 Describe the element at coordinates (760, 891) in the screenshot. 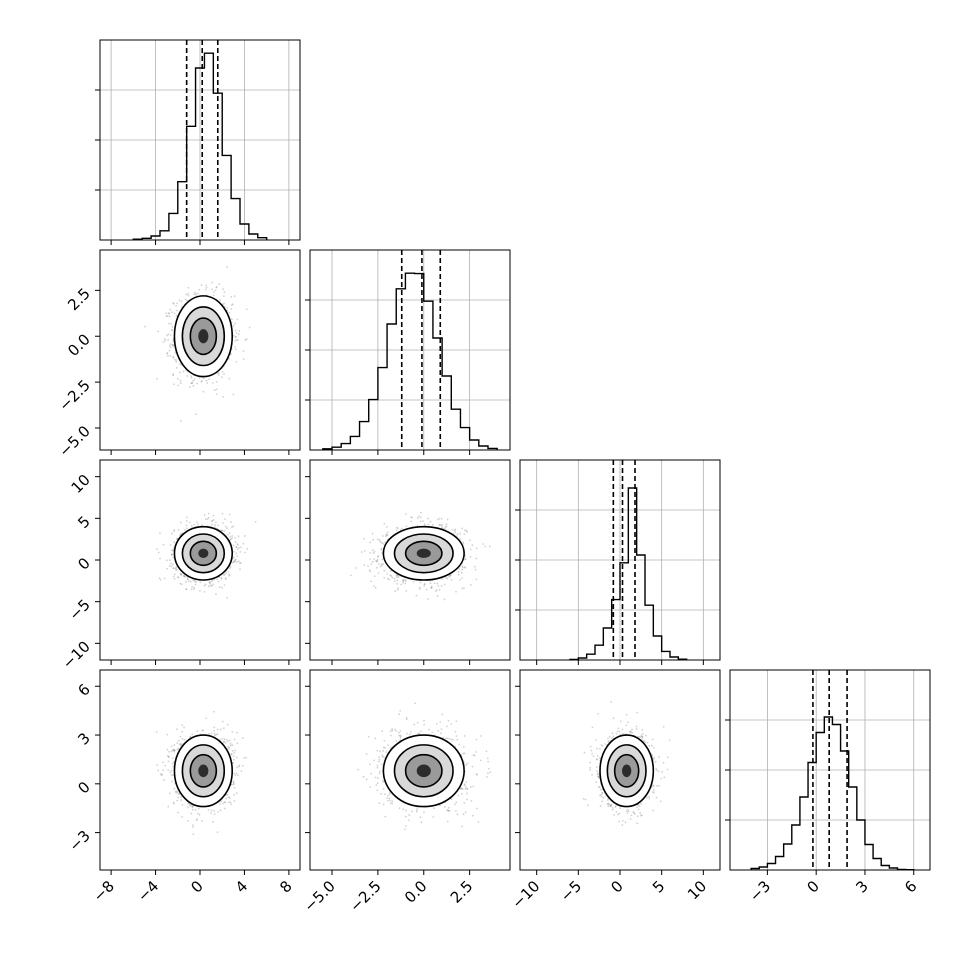

I see `x-tick-label: −3` at that location.